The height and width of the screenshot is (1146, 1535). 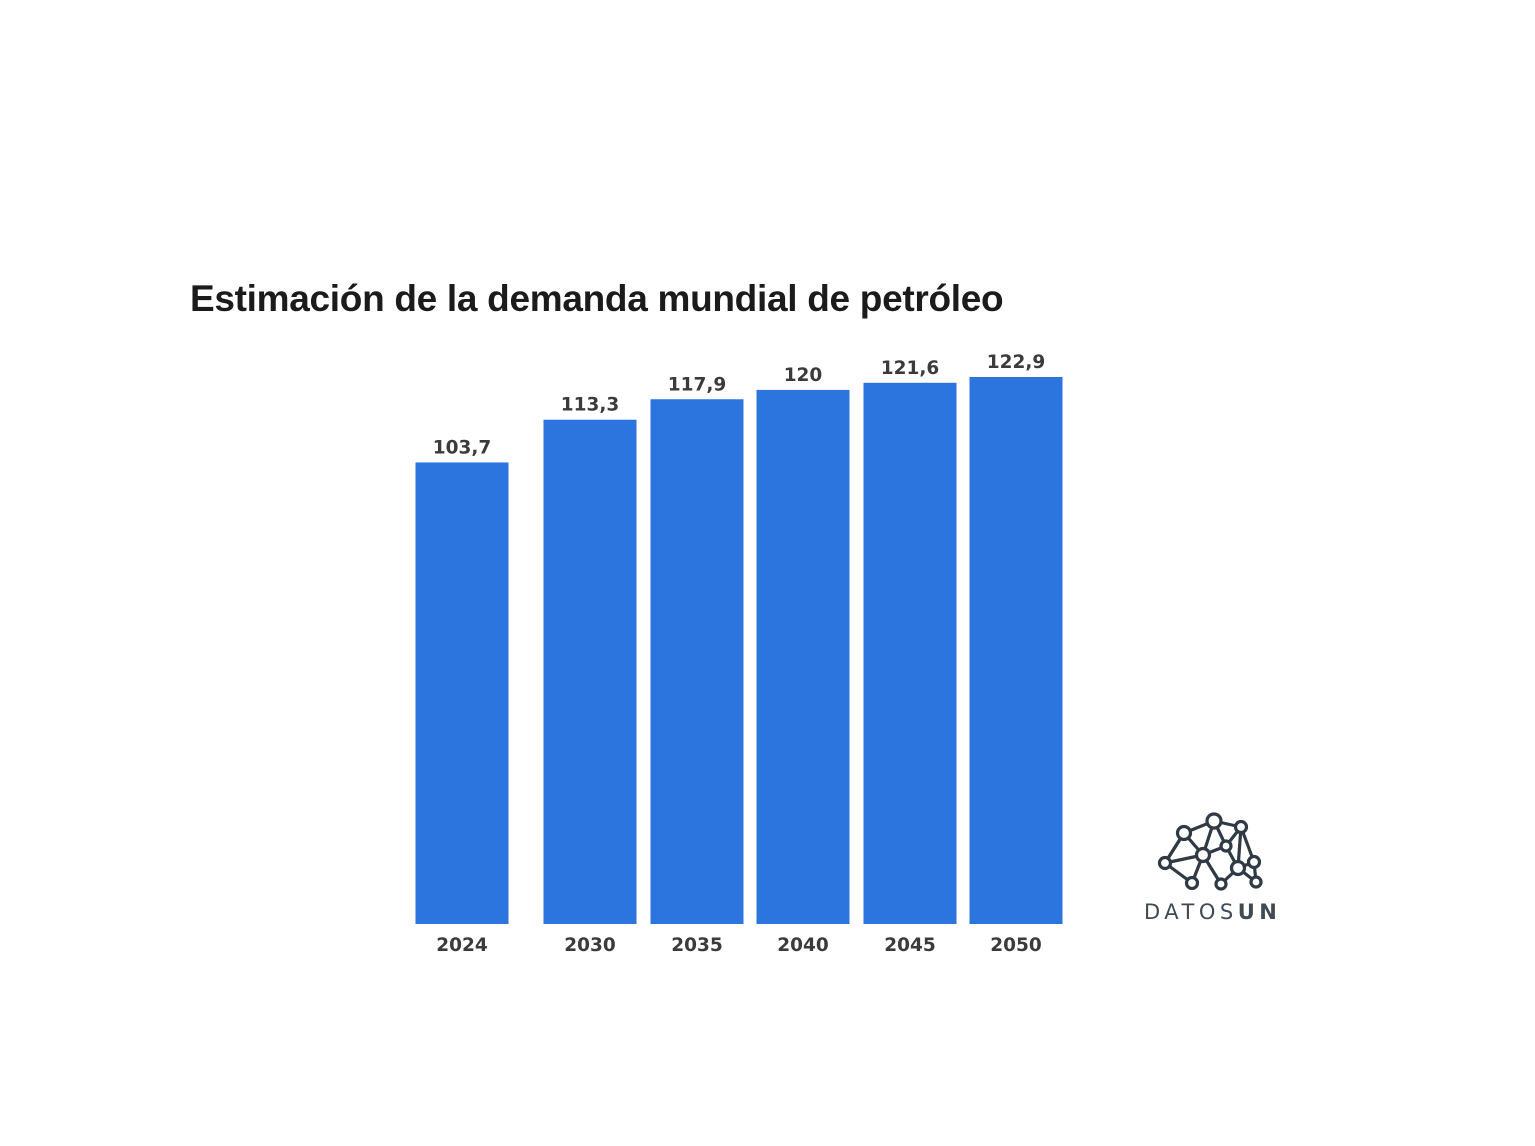 I want to click on value-label-2045: 121,6, so click(x=910, y=368).